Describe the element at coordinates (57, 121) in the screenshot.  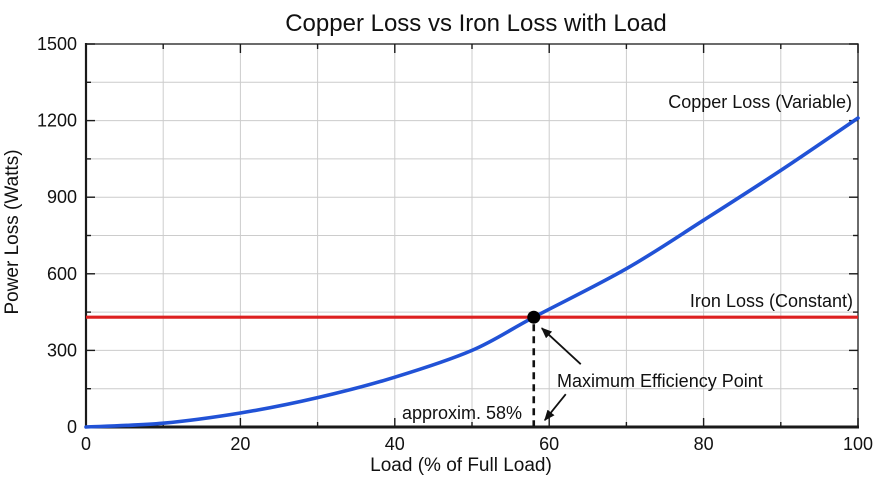
I see `y-tick-label: 1200` at that location.